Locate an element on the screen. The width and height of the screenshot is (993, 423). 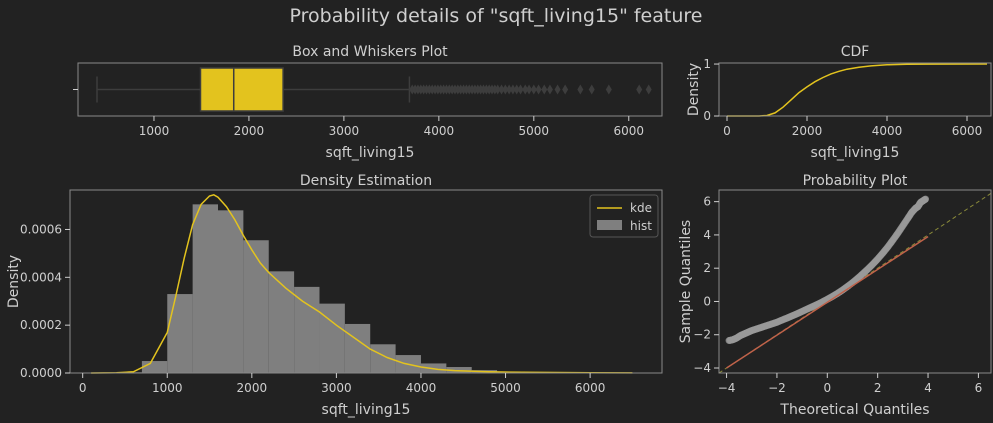
y-tick-label: 2 is located at coordinates (707, 268).